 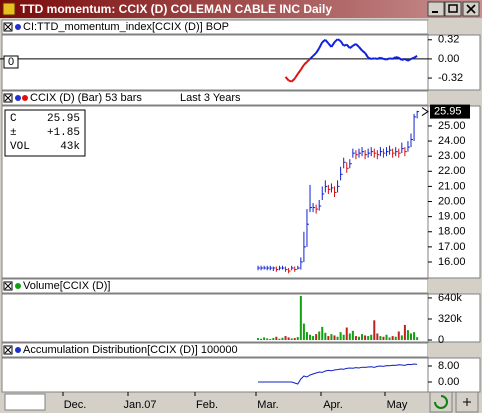 I want to click on y-tick-label: 0.00, so click(x=448, y=382).